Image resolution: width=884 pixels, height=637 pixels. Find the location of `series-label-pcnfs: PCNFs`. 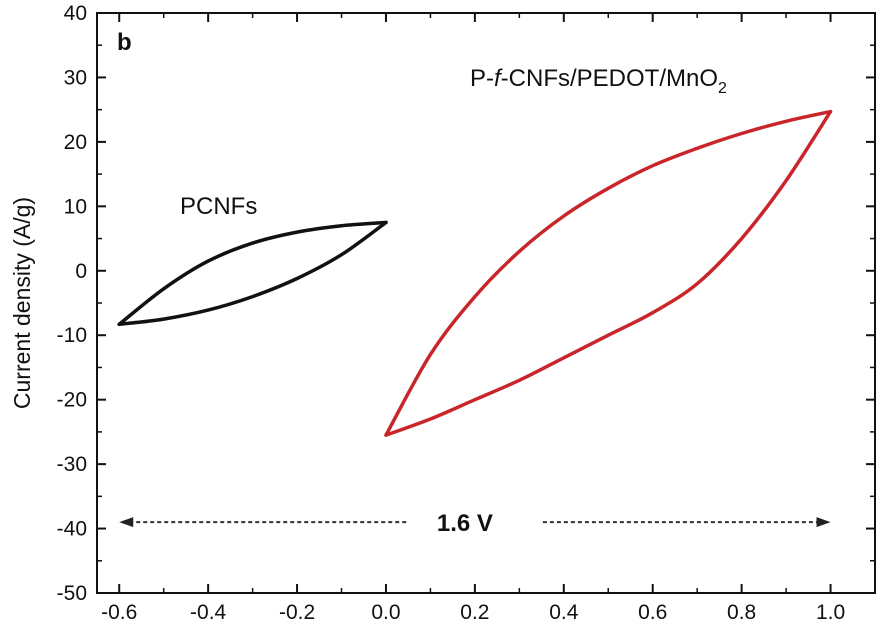

series-label-pcnfs: PCNFs is located at coordinates (218, 206).